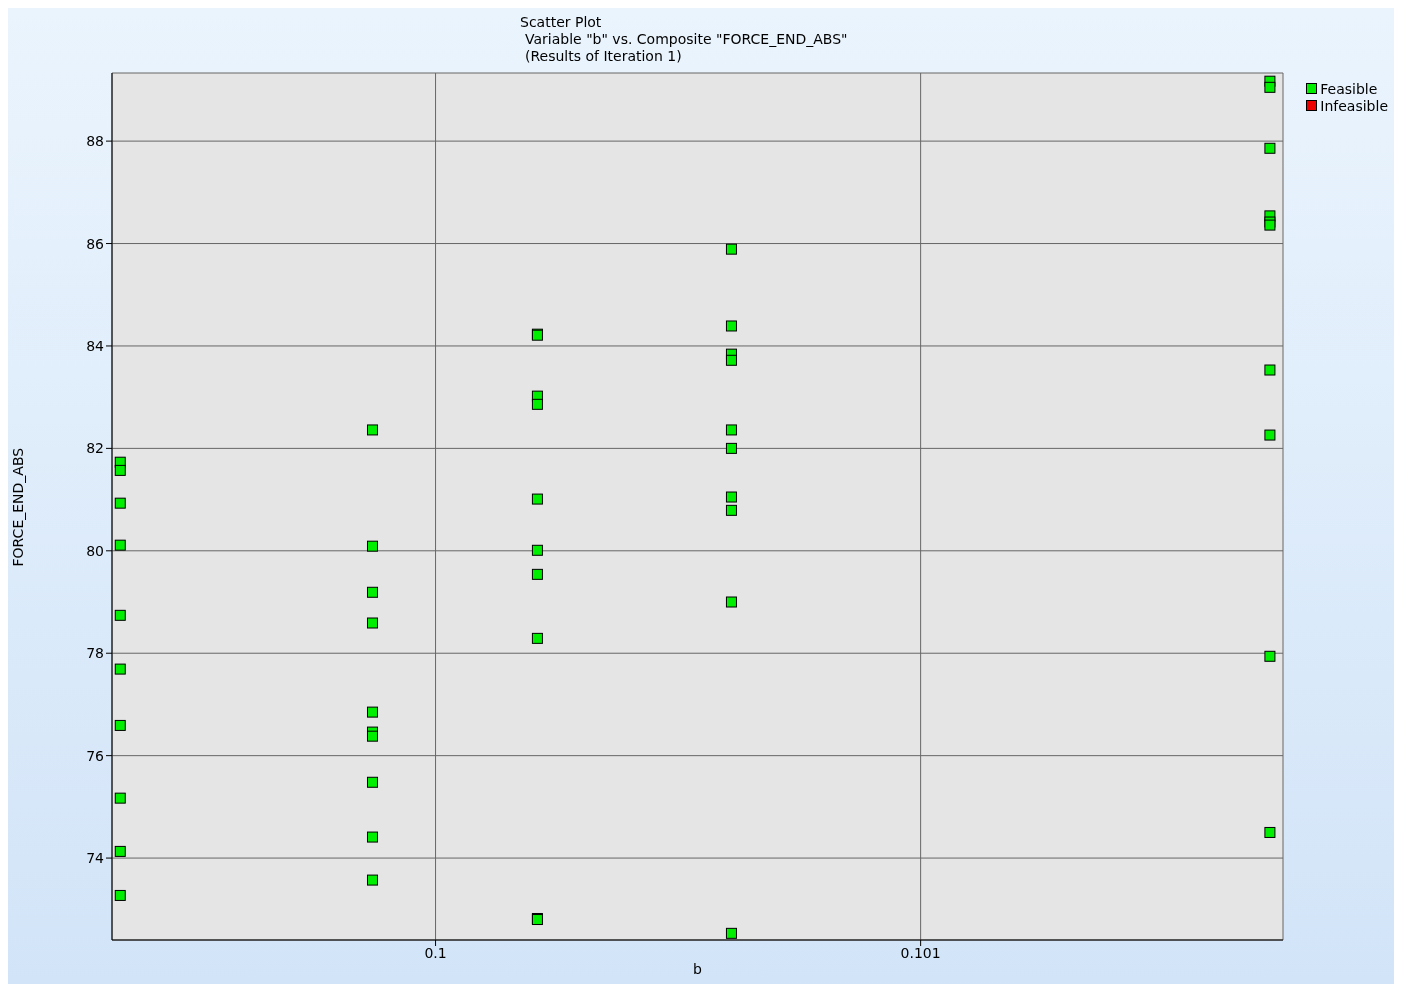 The image size is (1402, 992). I want to click on y-tick-label: 86, so click(95, 243).